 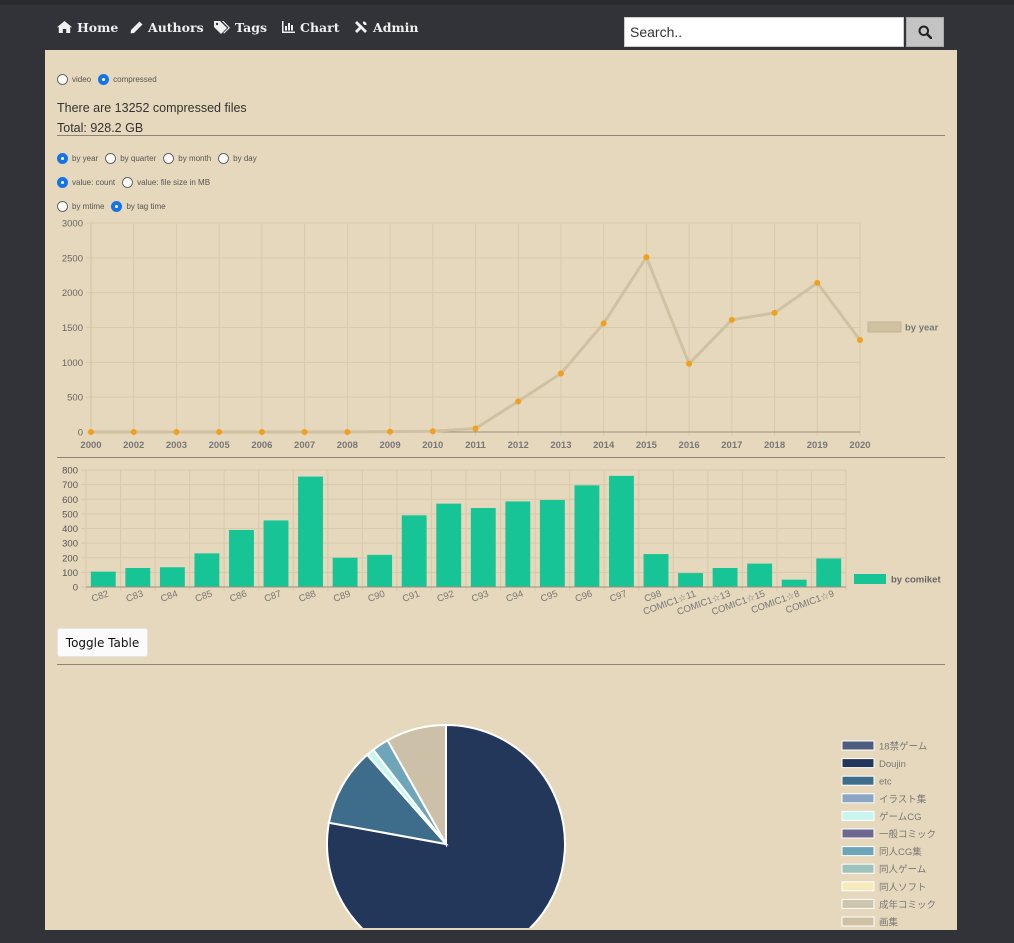 I want to click on time-radio-group: by mtime by tag time, so click(x=115, y=206).